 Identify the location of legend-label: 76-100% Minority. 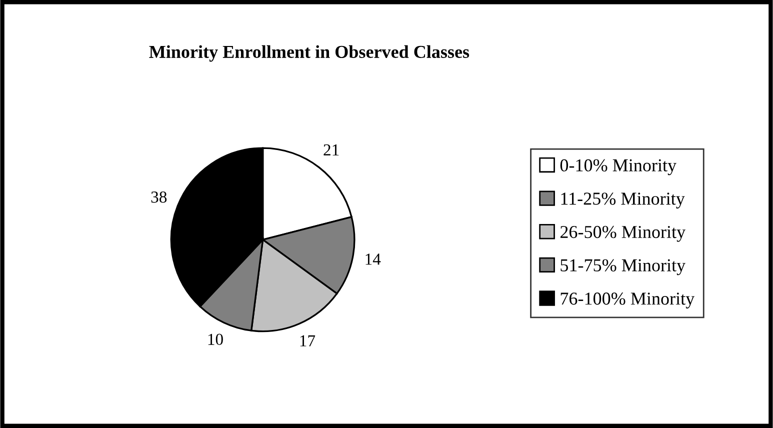
(627, 300).